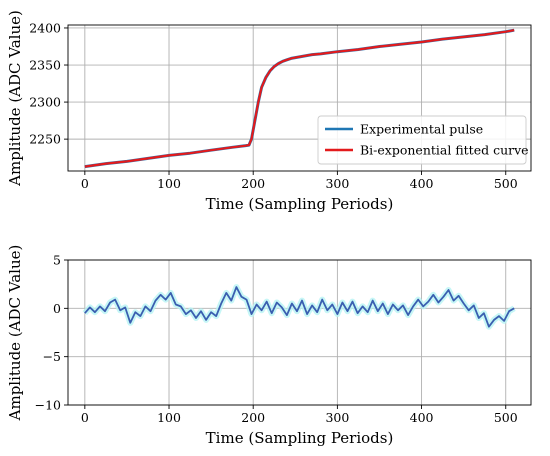 The image size is (550, 456). I want to click on y-tick-label: 2250, so click(45, 139).